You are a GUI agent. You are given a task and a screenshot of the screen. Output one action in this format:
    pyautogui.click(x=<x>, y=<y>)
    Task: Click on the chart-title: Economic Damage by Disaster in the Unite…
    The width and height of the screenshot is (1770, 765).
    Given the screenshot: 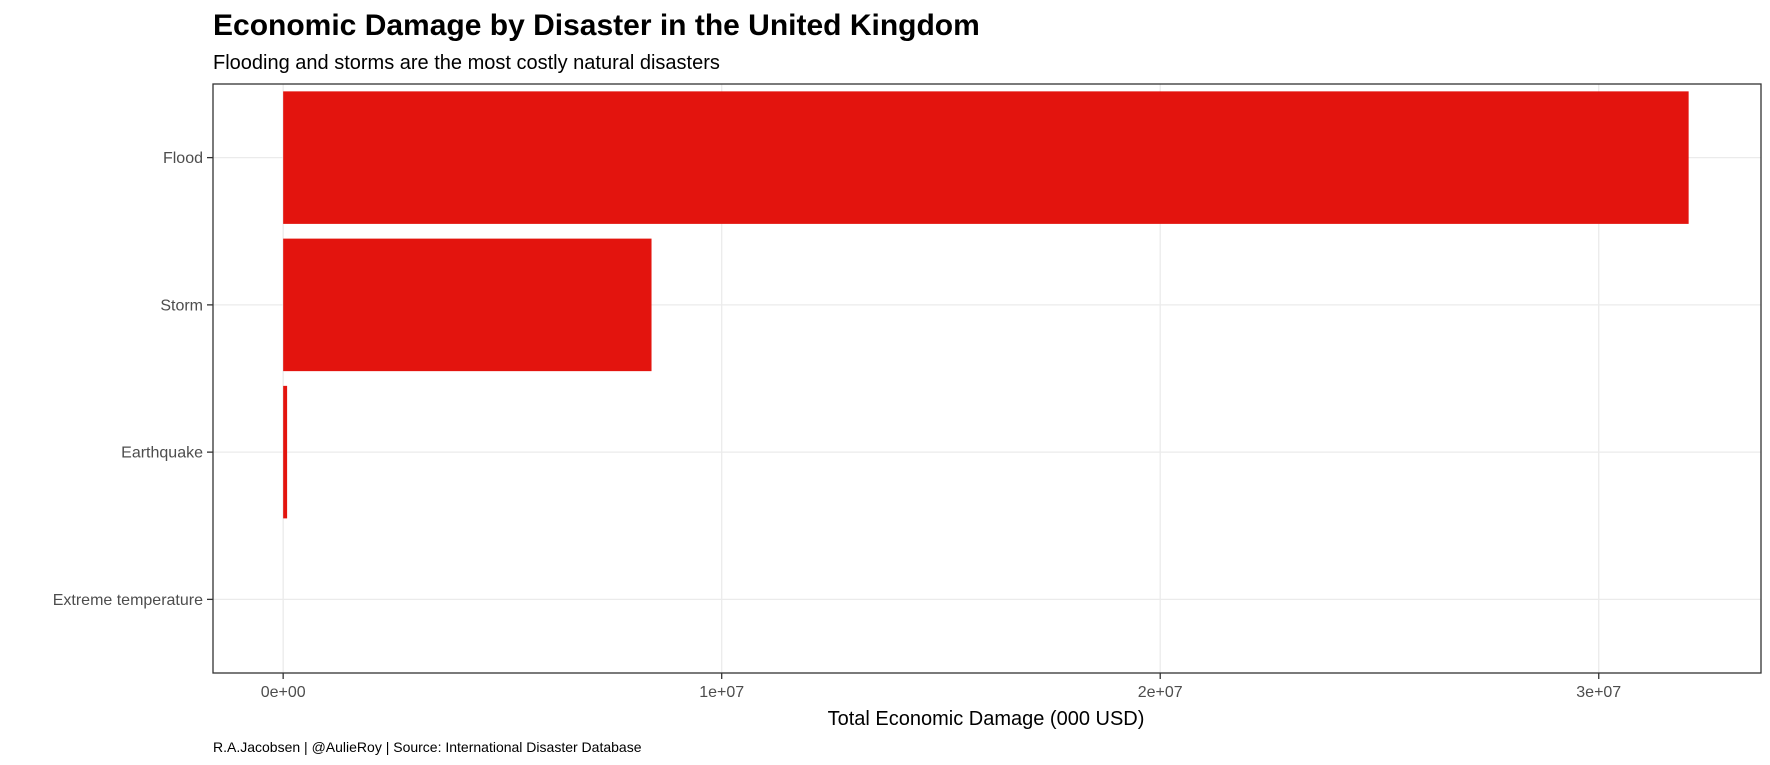 What is the action you would take?
    pyautogui.click(x=596, y=25)
    